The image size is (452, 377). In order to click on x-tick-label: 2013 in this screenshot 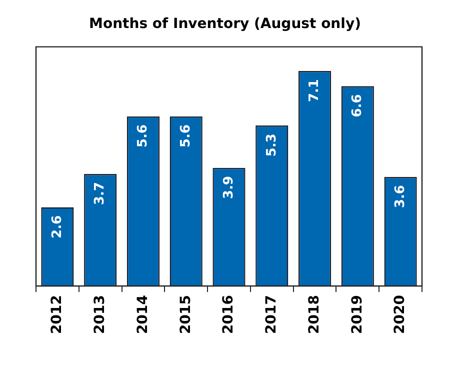, I will do `click(100, 314)`.